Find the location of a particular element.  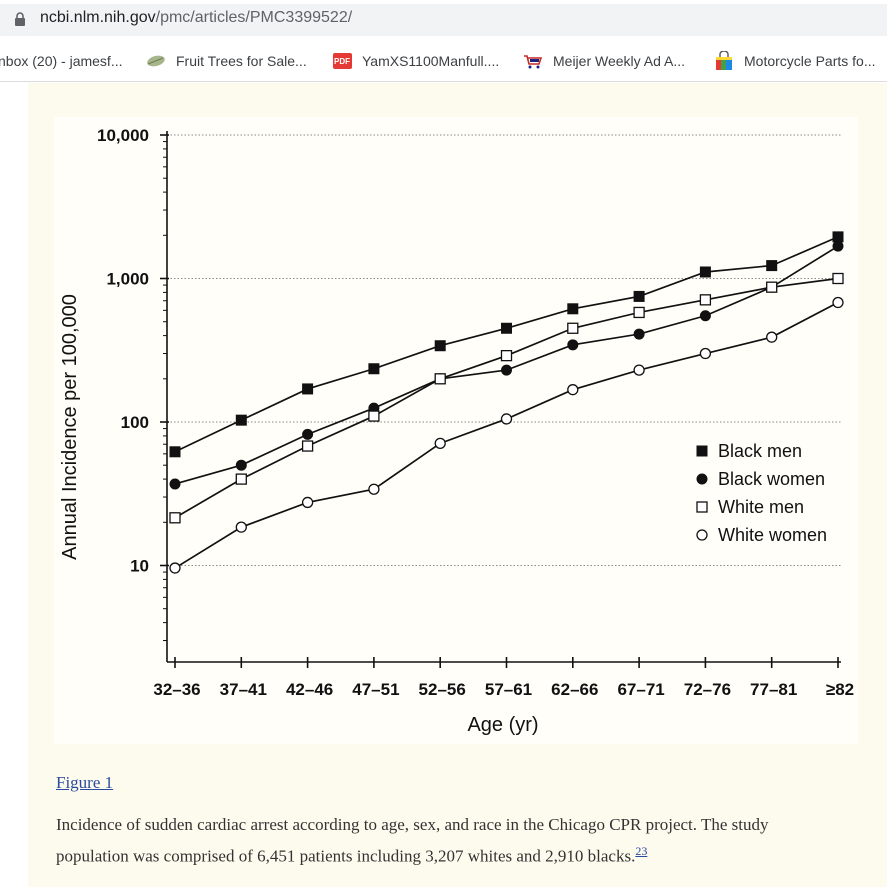

x-tick-label: 52–56 is located at coordinates (442, 689).